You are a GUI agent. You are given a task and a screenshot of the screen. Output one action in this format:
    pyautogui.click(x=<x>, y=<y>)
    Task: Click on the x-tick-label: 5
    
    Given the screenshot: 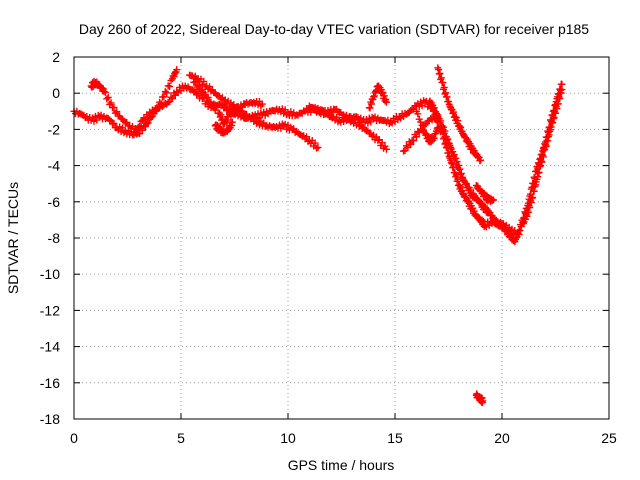 What is the action you would take?
    pyautogui.click(x=181, y=438)
    